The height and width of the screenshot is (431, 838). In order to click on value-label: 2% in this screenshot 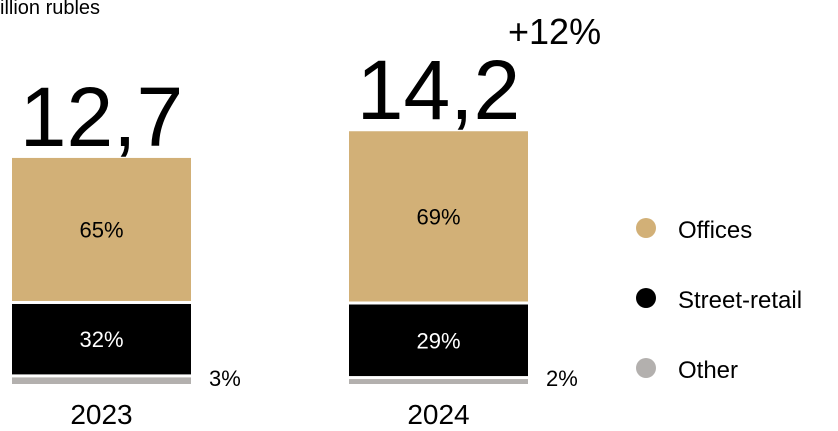, I will do `click(562, 378)`.